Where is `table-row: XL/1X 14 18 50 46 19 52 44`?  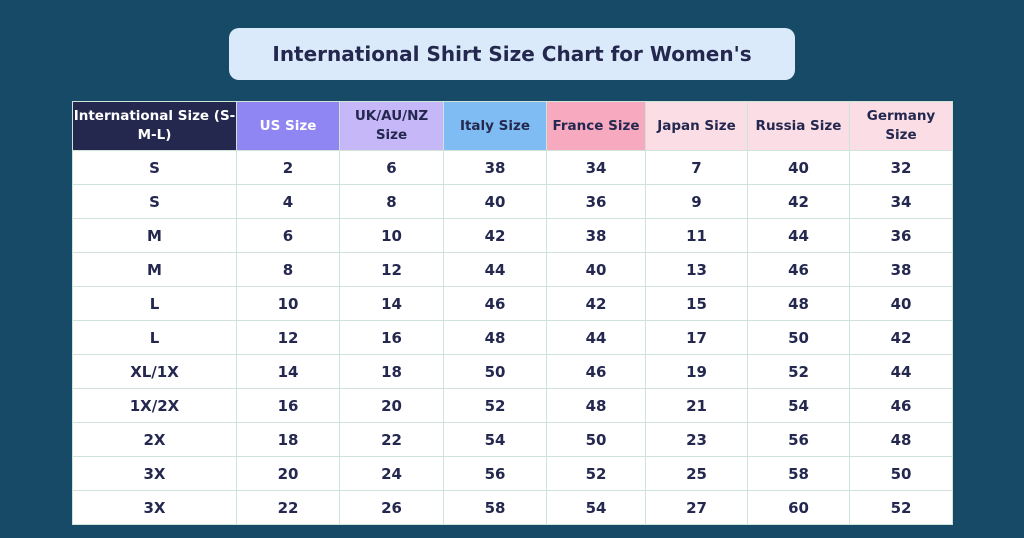
table-row: XL/1X 14 18 50 46 19 52 44 is located at coordinates (512, 371).